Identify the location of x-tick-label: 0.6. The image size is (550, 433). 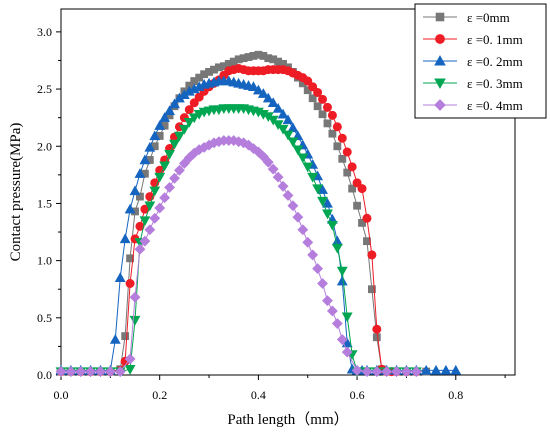
(357, 395).